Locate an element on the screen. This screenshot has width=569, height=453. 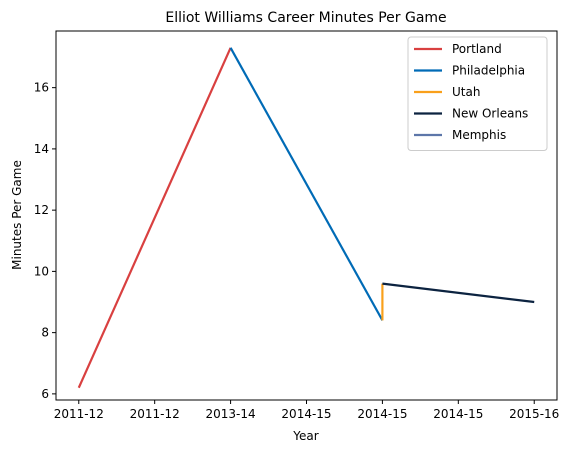
series-line-new-orleans is located at coordinates (458, 293).